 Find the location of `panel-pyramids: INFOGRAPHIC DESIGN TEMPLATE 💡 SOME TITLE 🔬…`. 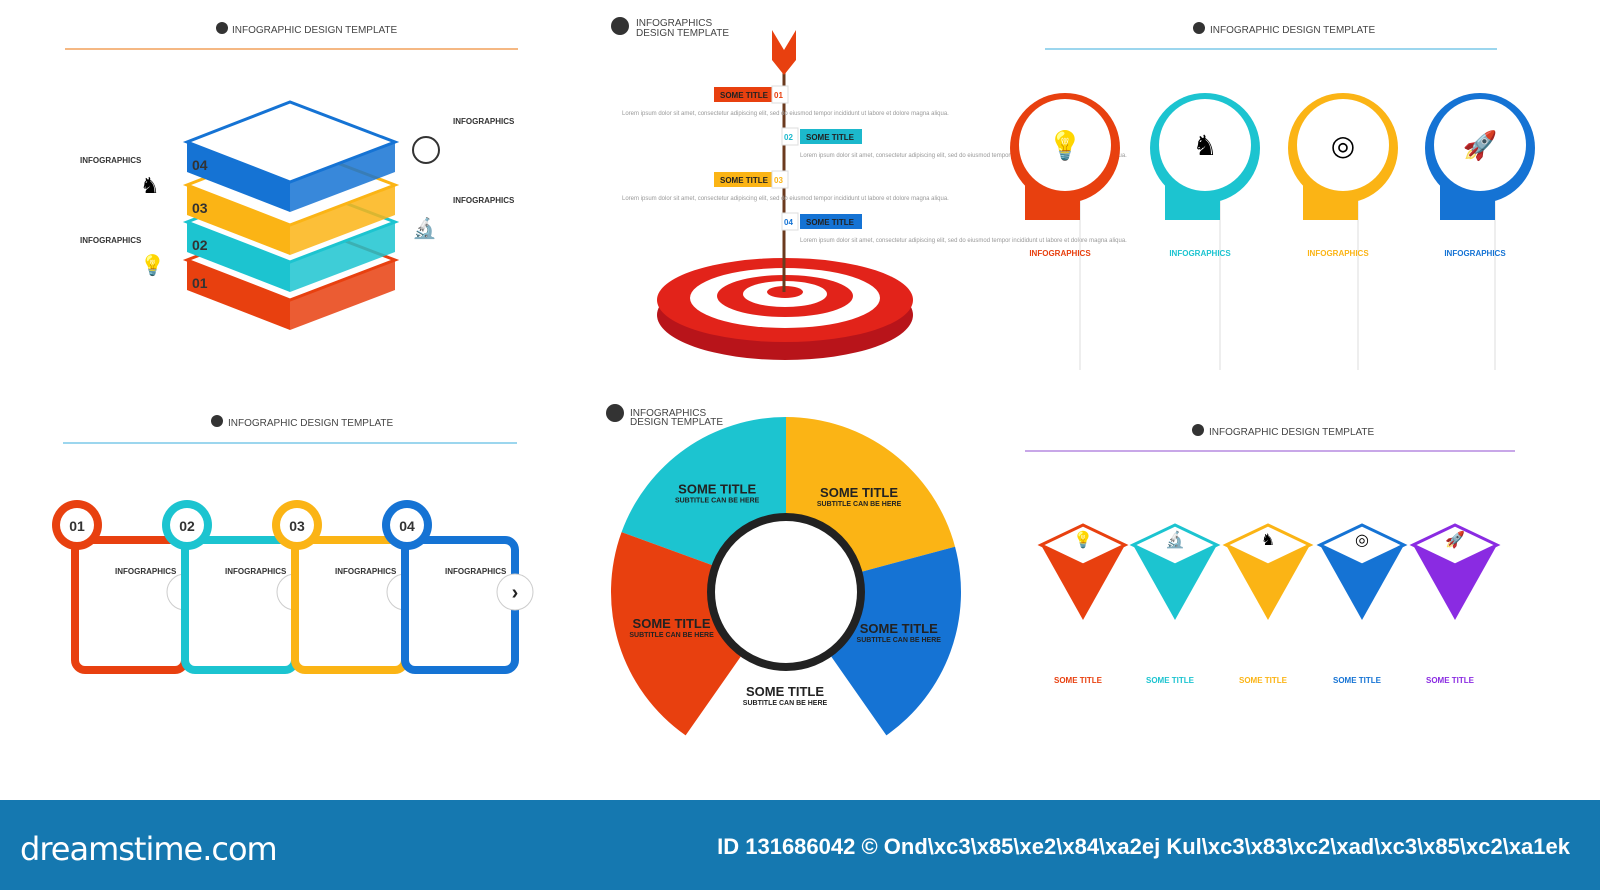

panel-pyramids: INFOGRAPHIC DESIGN TEMPLATE 💡 SOME TITLE 🔬… is located at coordinates (1270, 554).